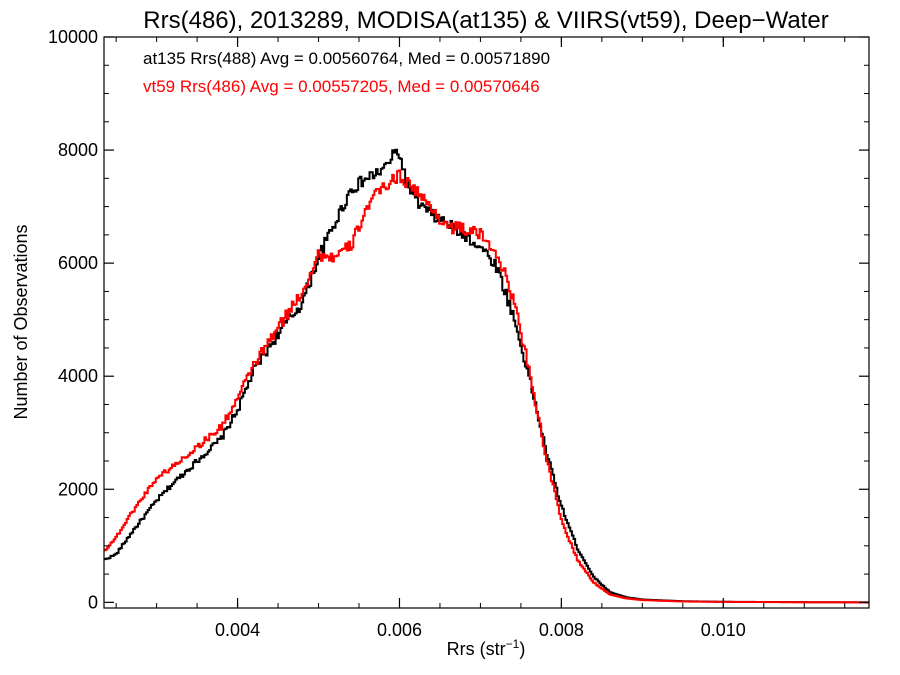 This screenshot has height=675, width=900. Describe the element at coordinates (513, 644) in the screenshot. I see `x-axis-label-superscript: −1` at that location.